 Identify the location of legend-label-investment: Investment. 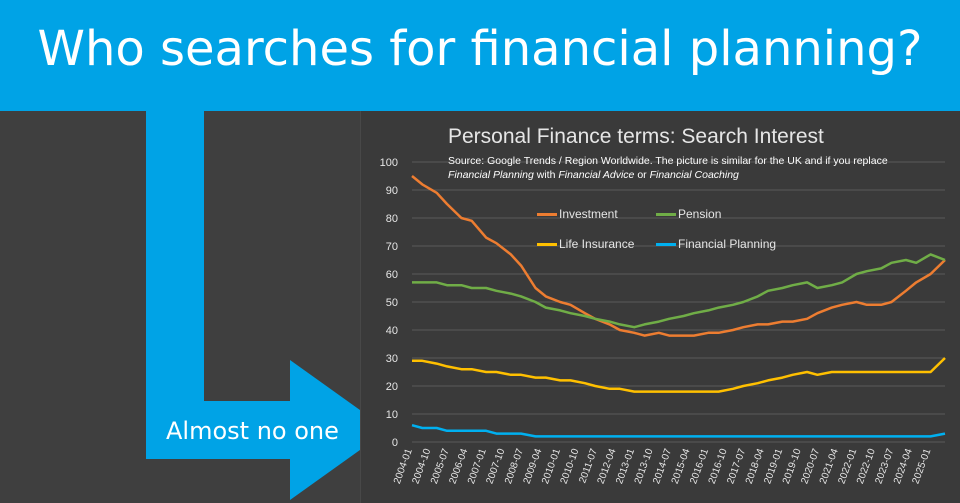
(588, 214).